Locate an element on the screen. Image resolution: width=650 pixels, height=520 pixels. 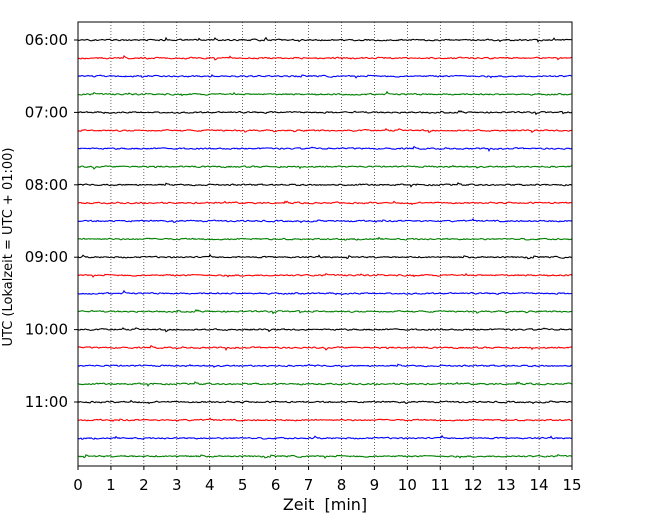
x-tick-label: 3 is located at coordinates (177, 485).